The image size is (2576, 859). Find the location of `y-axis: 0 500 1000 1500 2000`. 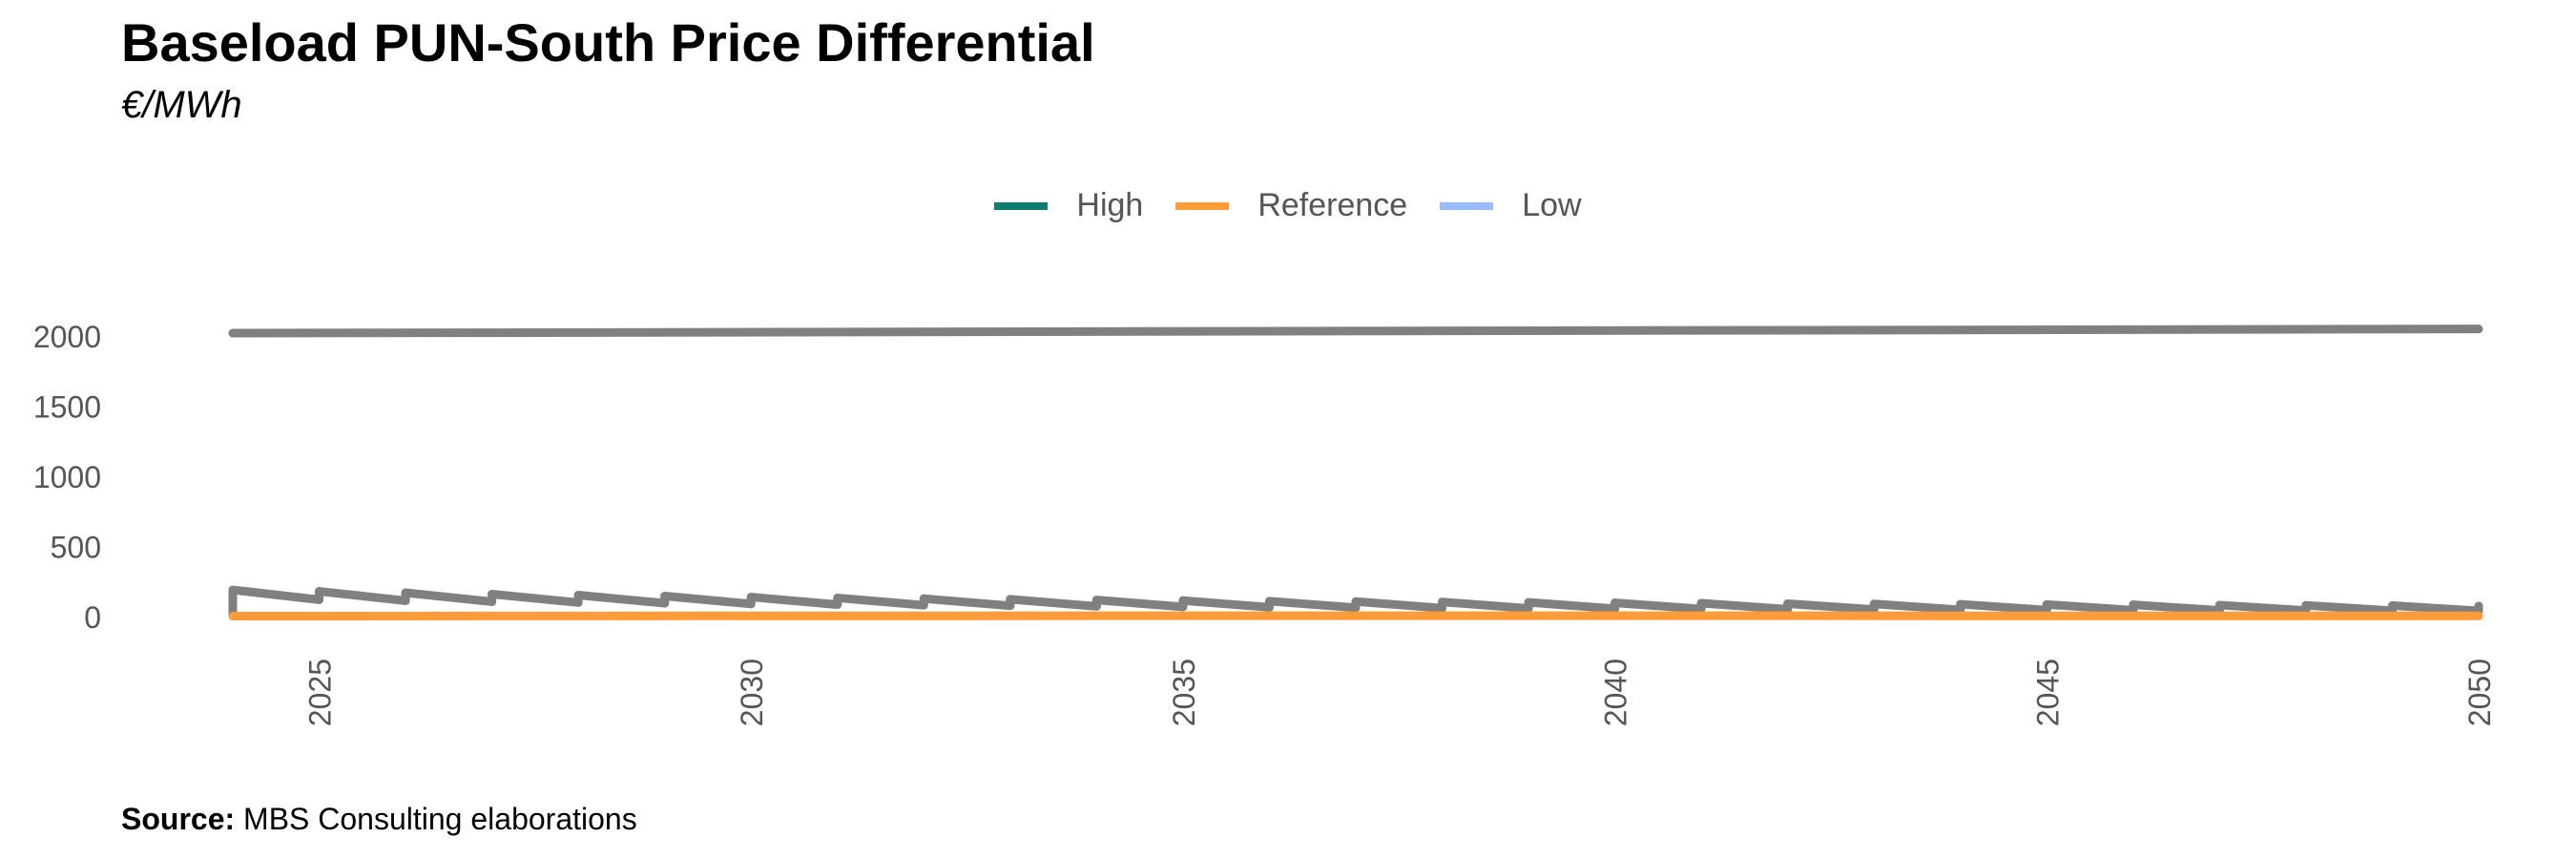

y-axis: 0 500 1000 1500 2000 is located at coordinates (67, 477).